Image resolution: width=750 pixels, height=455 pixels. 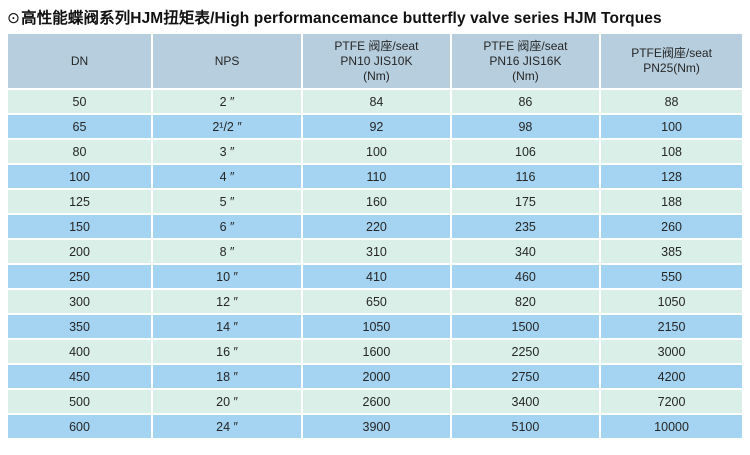 What do you see at coordinates (227, 301) in the screenshot?
I see `table-cell-nps: 12 ″` at bounding box center [227, 301].